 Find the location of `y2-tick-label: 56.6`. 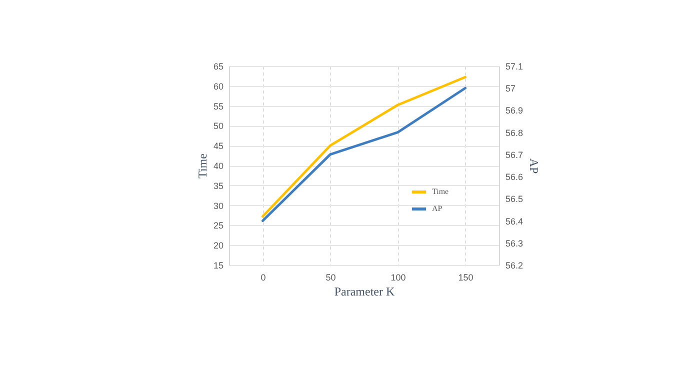

y2-tick-label: 56.6 is located at coordinates (515, 177).